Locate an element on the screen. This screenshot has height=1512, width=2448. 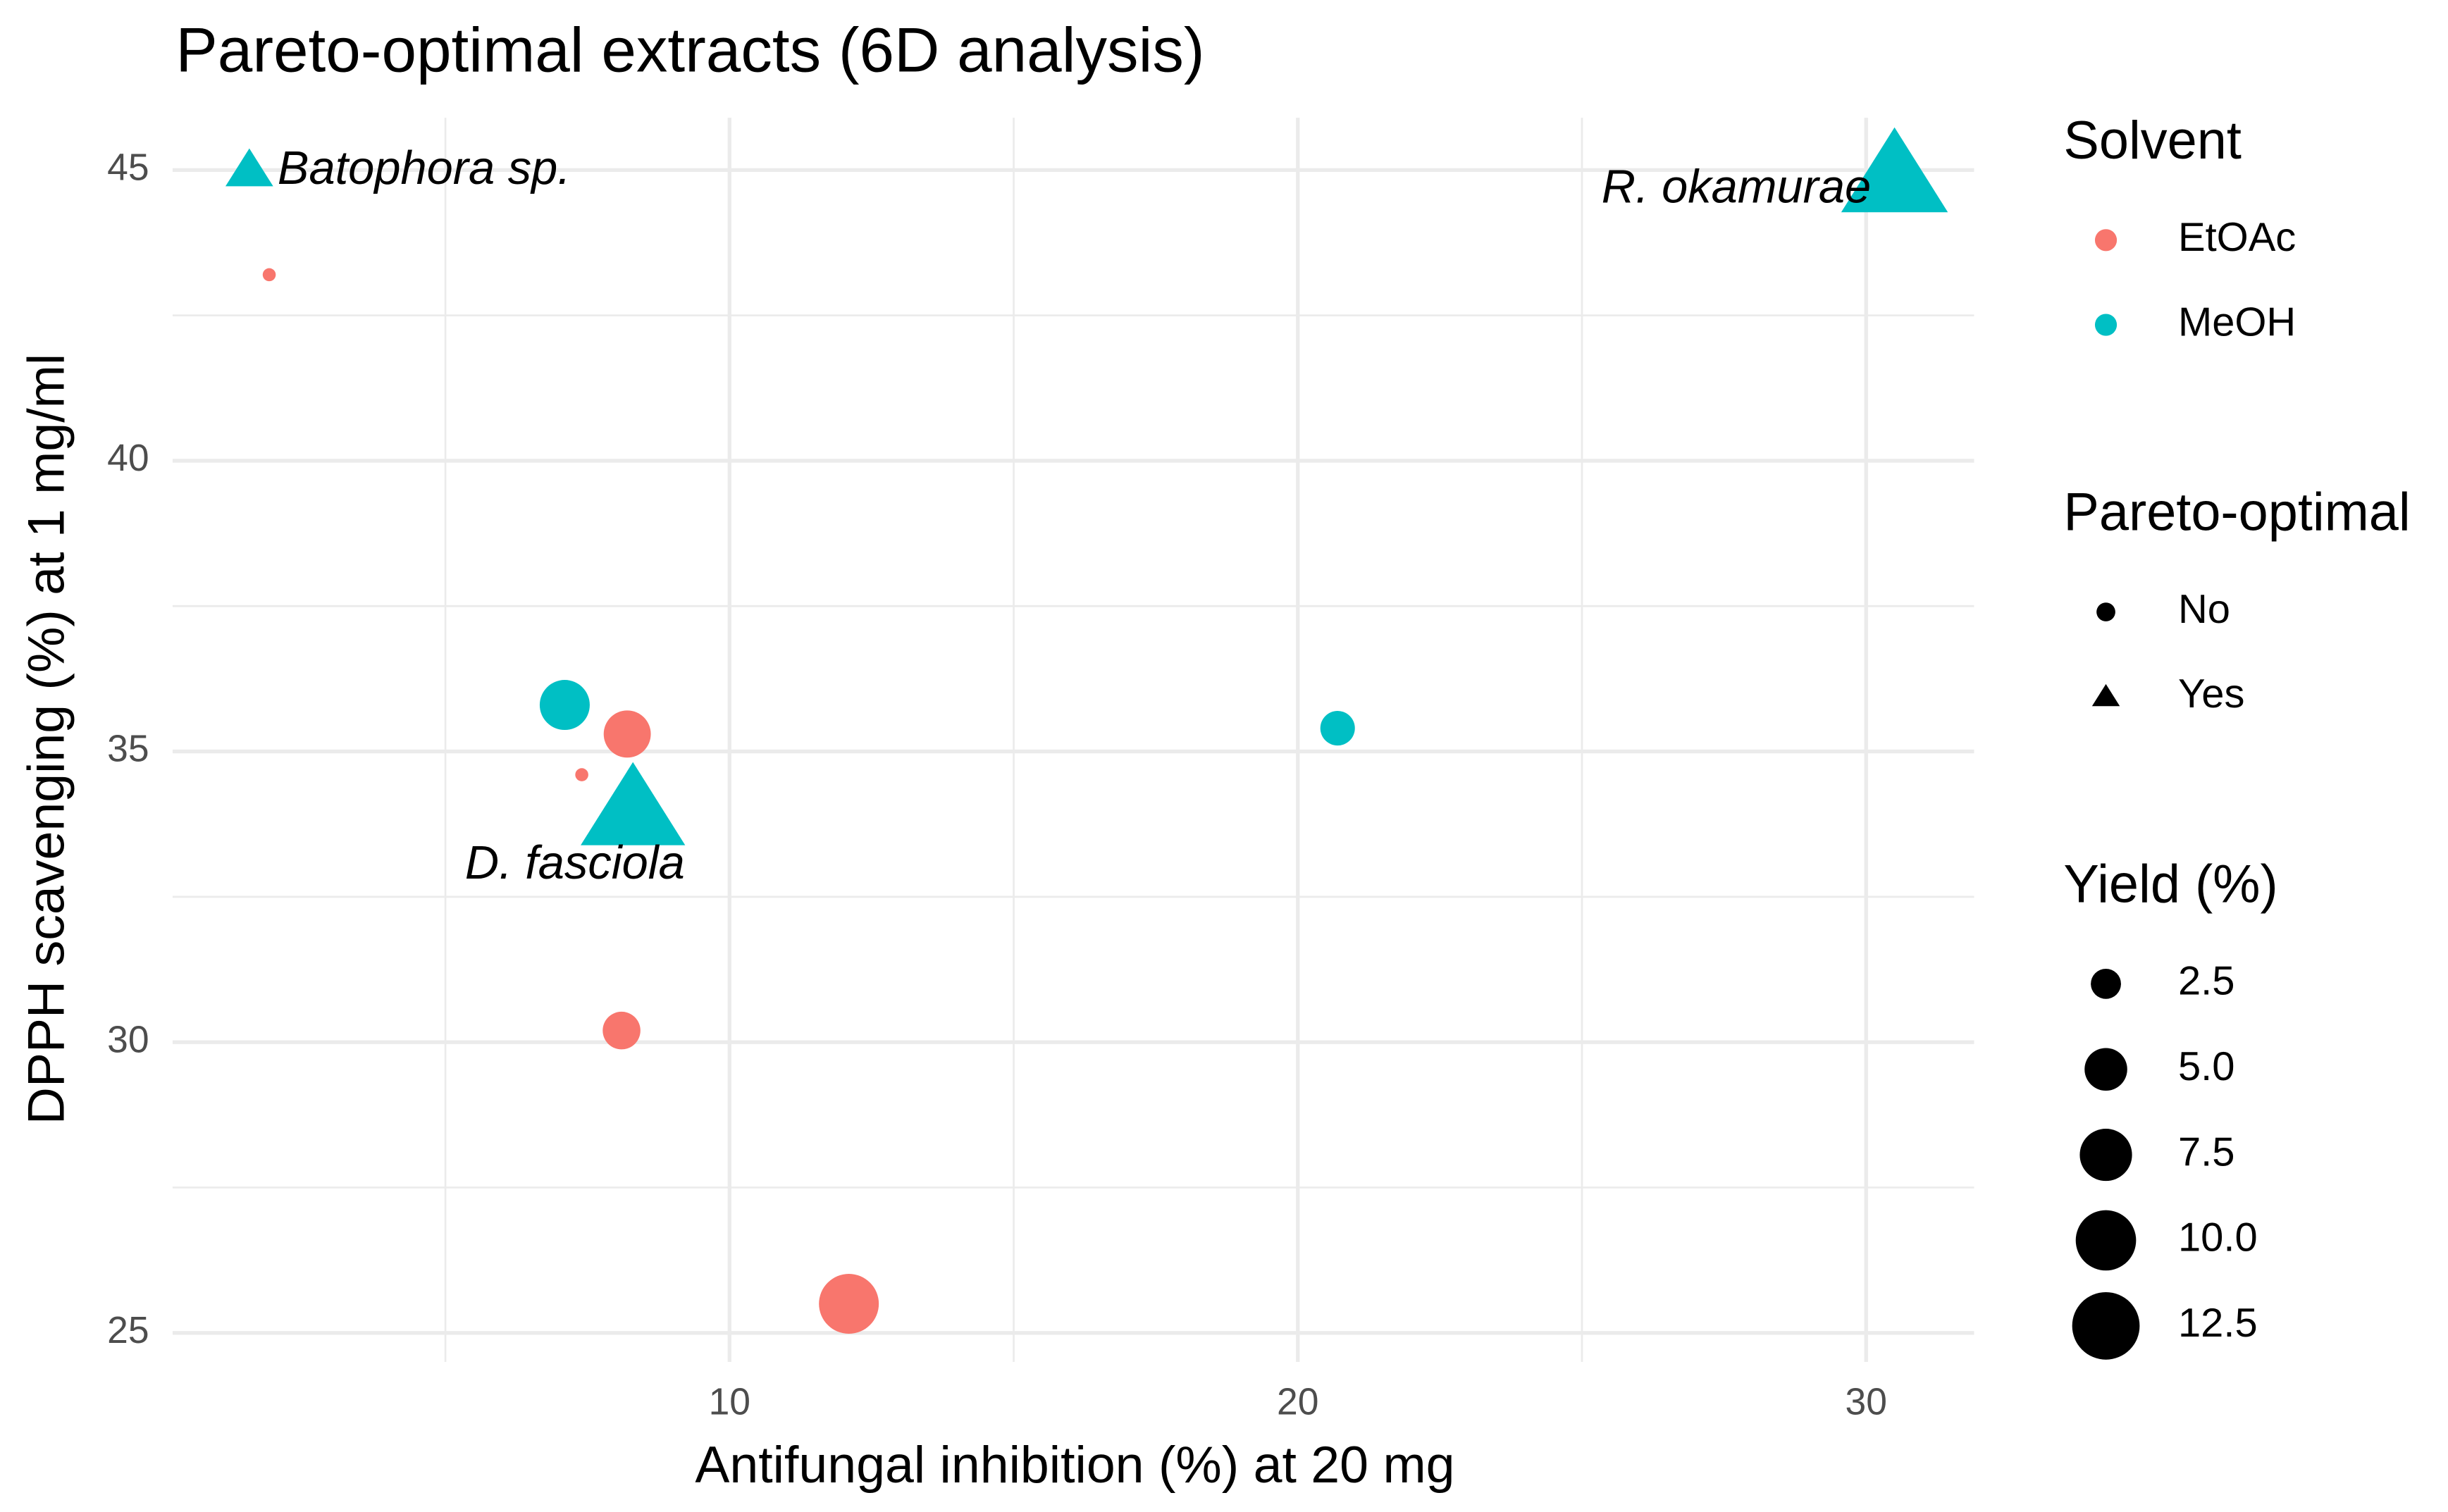
y-tick-label: 45 is located at coordinates (128, 167).